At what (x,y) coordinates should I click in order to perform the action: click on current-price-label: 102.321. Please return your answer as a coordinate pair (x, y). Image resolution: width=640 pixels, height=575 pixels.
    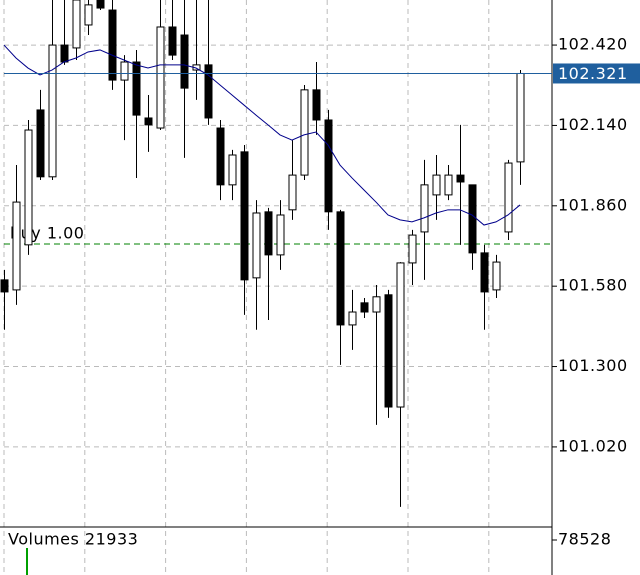
    Looking at the image, I should click on (593, 73).